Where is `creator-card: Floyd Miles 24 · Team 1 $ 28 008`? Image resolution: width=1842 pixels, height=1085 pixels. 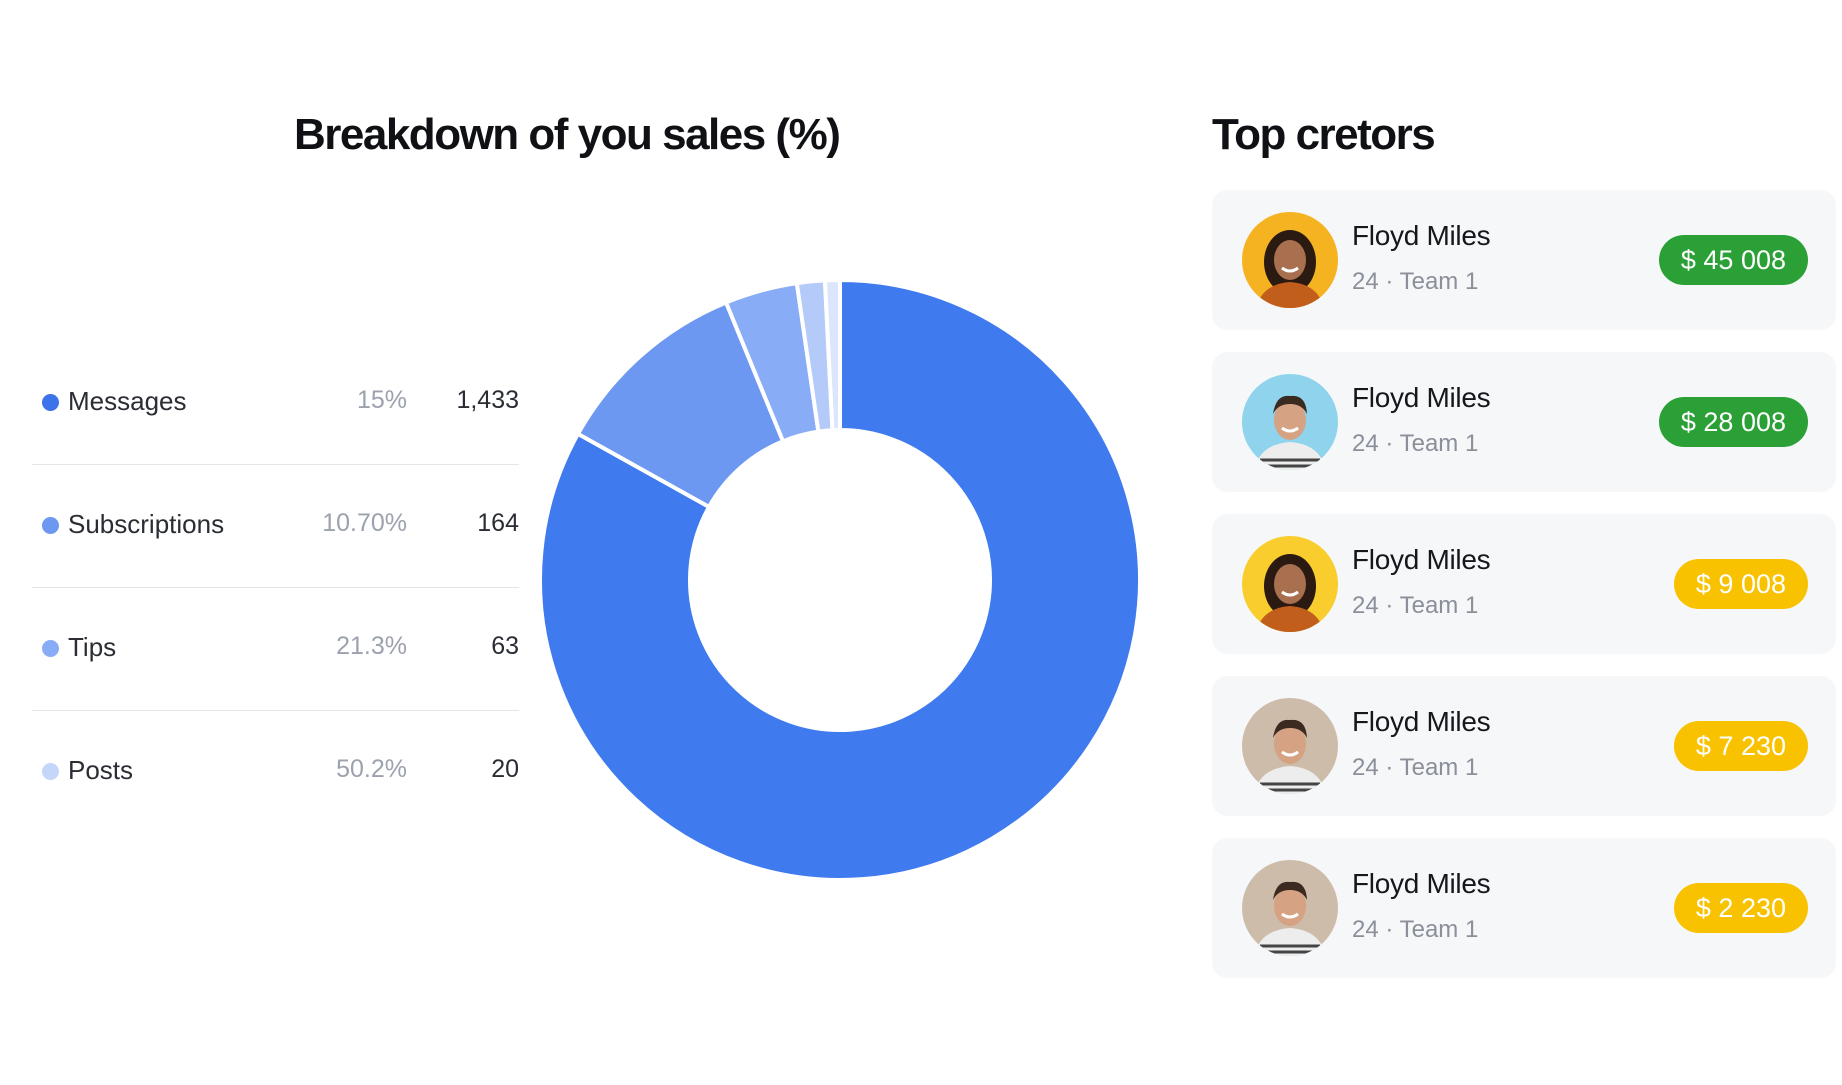
creator-card: Floyd Miles 24 · Team 1 $ 28 008 is located at coordinates (1524, 422).